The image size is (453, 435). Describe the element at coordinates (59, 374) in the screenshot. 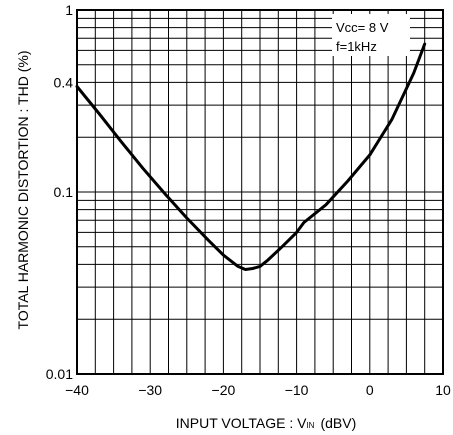

I see `y-tick-label: 0.01` at that location.